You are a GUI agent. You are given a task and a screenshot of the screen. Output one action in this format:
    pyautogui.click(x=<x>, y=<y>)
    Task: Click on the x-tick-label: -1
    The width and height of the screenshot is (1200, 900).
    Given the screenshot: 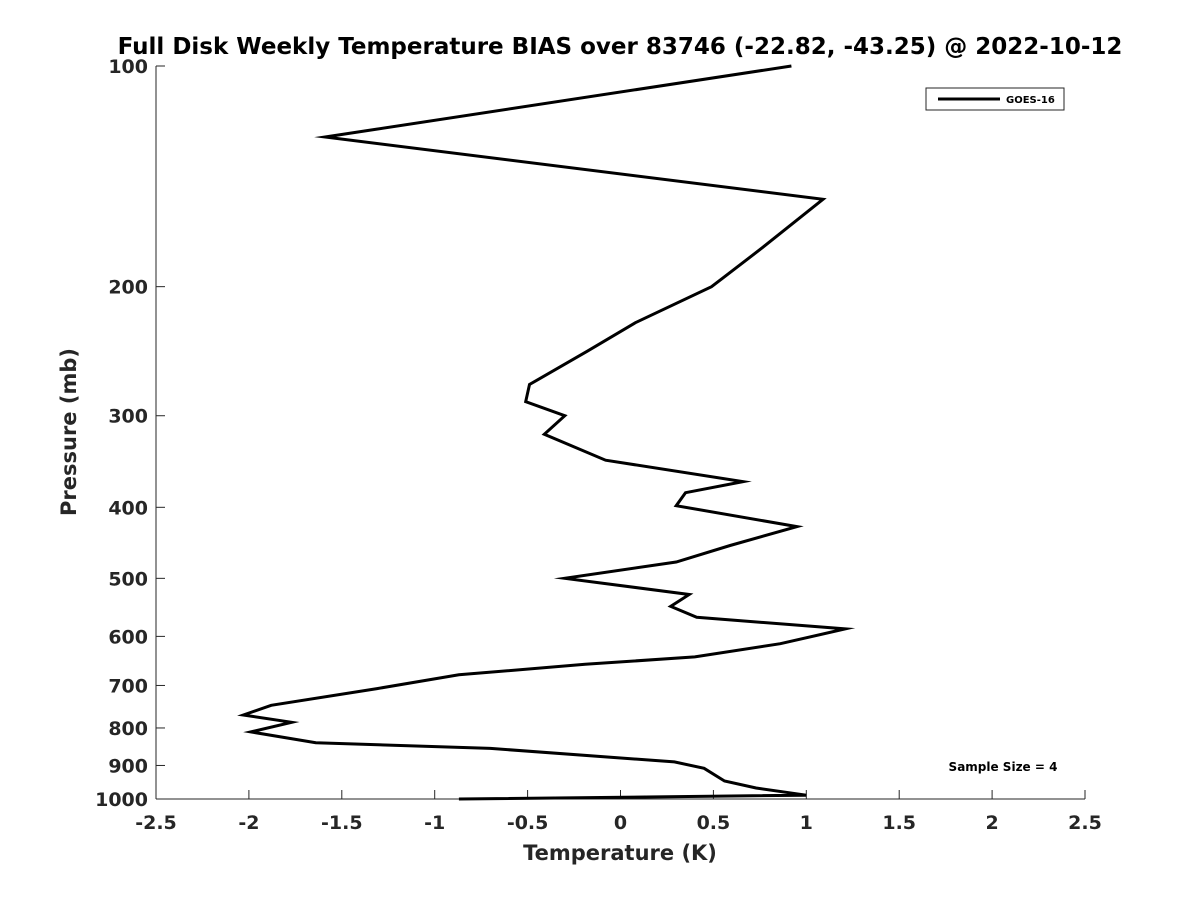 What is the action you would take?
    pyautogui.click(x=434, y=823)
    